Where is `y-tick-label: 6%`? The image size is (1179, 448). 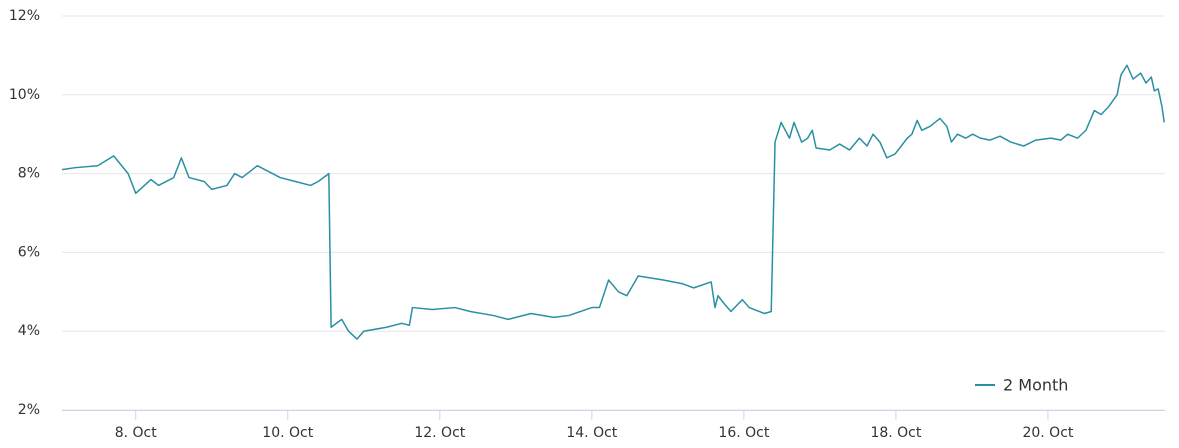
y-tick-label: 6% is located at coordinates (29, 252).